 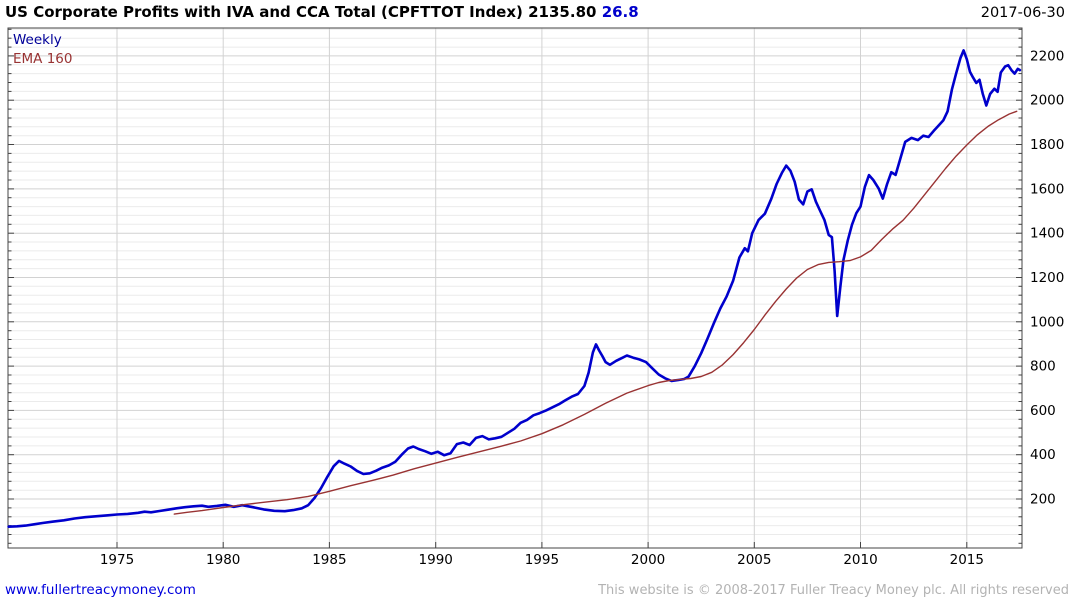 What do you see at coordinates (1043, 455) in the screenshot?
I see `svg-text: 400` at bounding box center [1043, 455].